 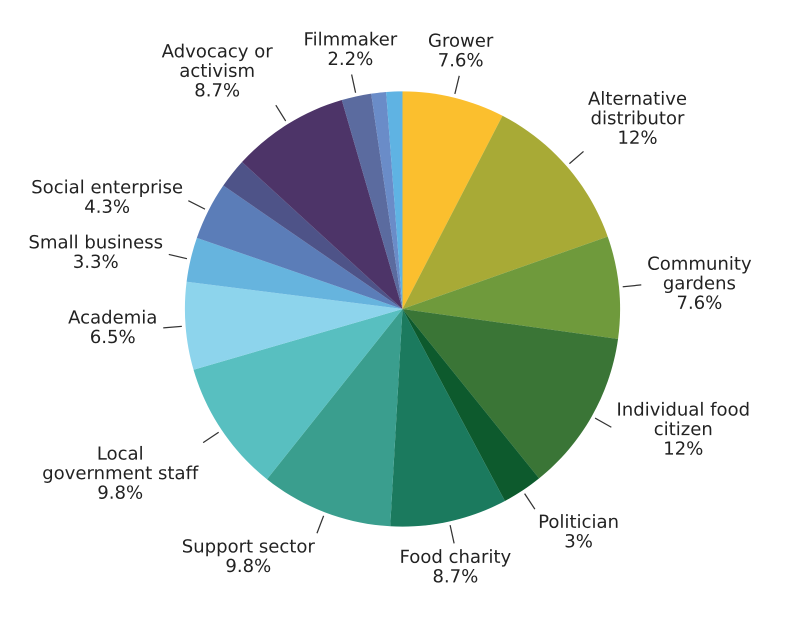 I want to click on data-label: 6.5%, so click(x=113, y=337).